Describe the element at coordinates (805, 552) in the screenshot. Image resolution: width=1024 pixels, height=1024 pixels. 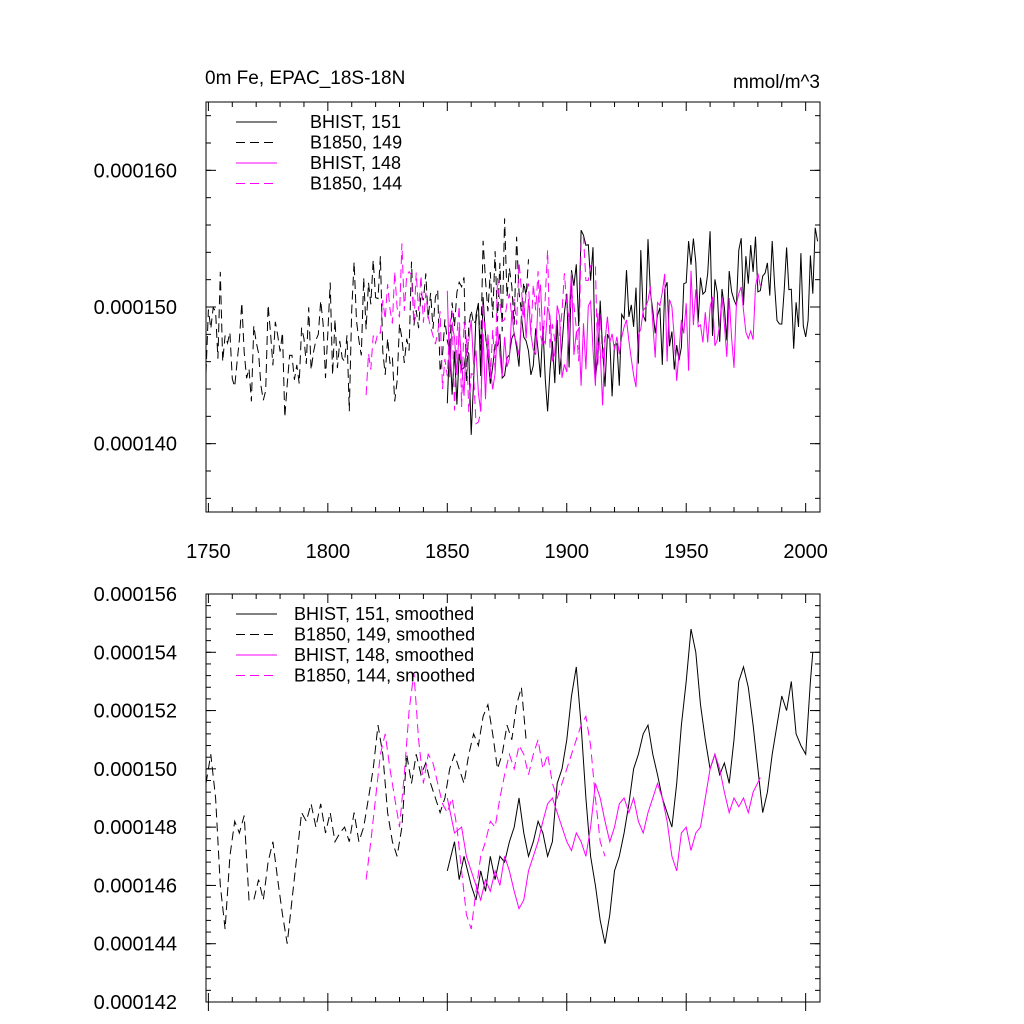
I see `top-xtick-label: 2000` at that location.